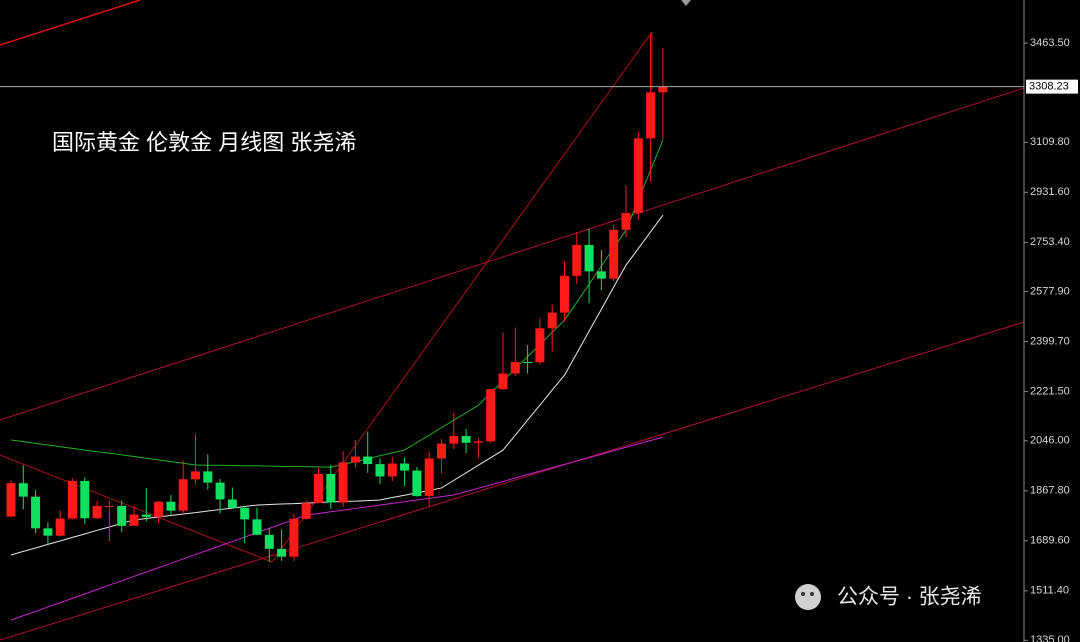  What do you see at coordinates (1050, 192) in the screenshot?
I see `y-tick-label: 2931.60` at bounding box center [1050, 192].